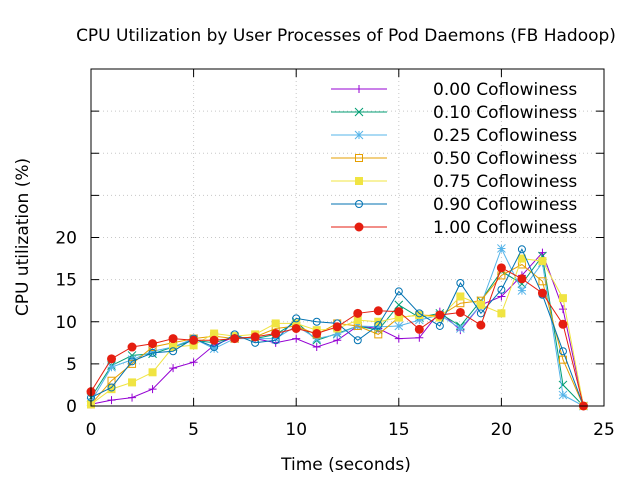  I want to click on legend-label: 0.10 Coflowiness, so click(505, 113).